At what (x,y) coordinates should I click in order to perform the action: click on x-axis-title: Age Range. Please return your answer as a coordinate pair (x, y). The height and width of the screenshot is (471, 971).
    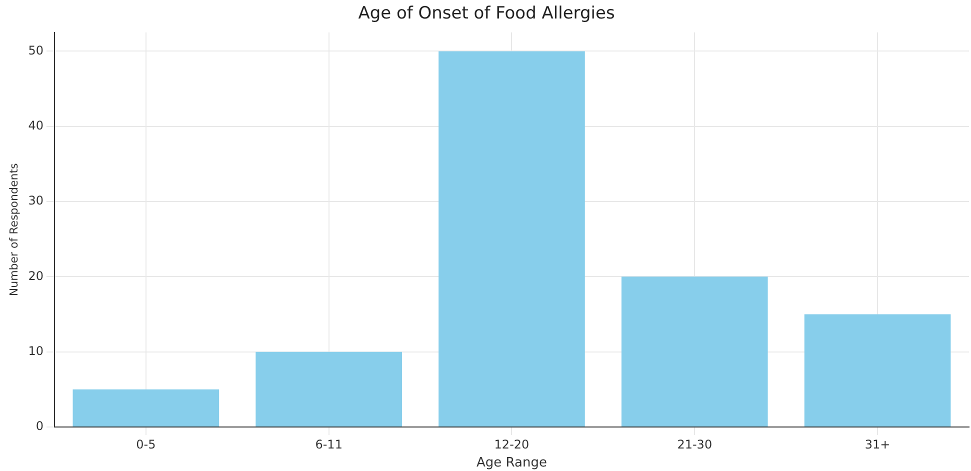
    Looking at the image, I should click on (511, 463).